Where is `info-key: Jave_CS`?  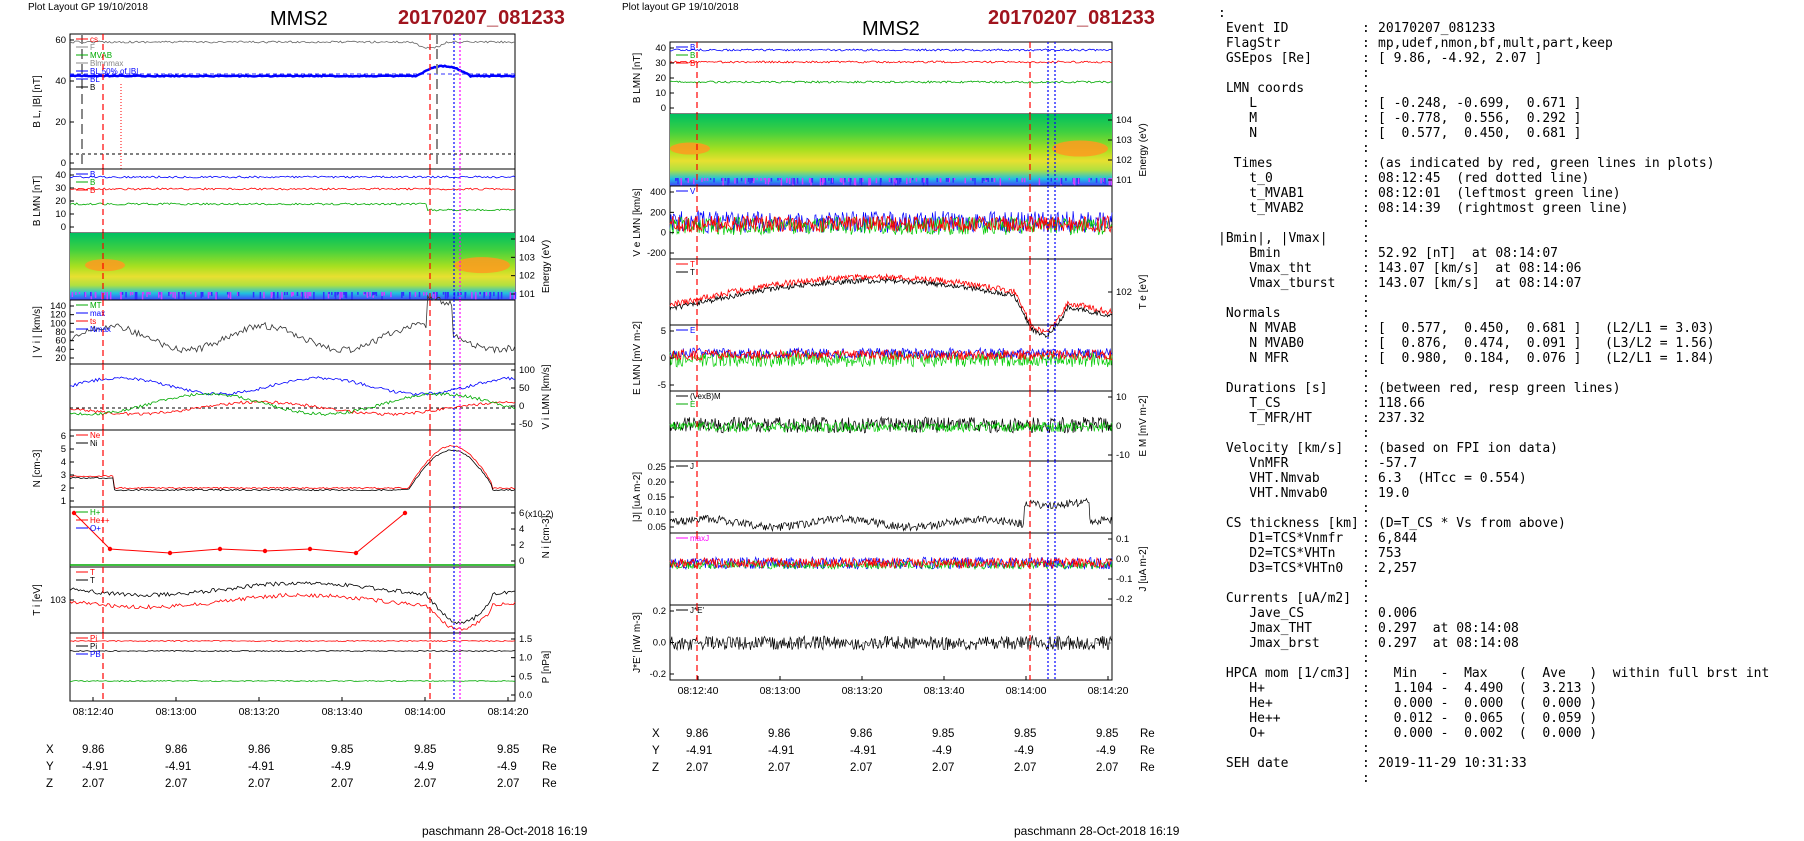 info-key: Jave_CS is located at coordinates (1261, 613).